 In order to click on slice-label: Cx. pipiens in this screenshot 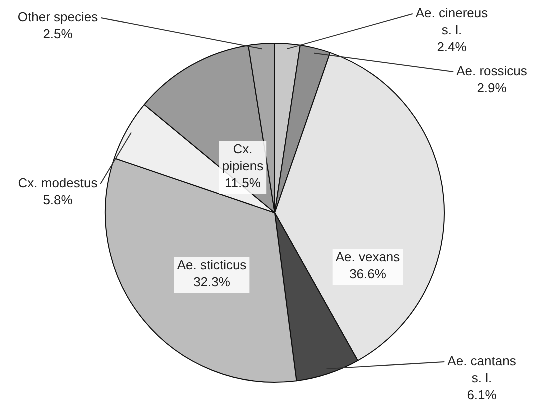, I will do `click(243, 158)`.